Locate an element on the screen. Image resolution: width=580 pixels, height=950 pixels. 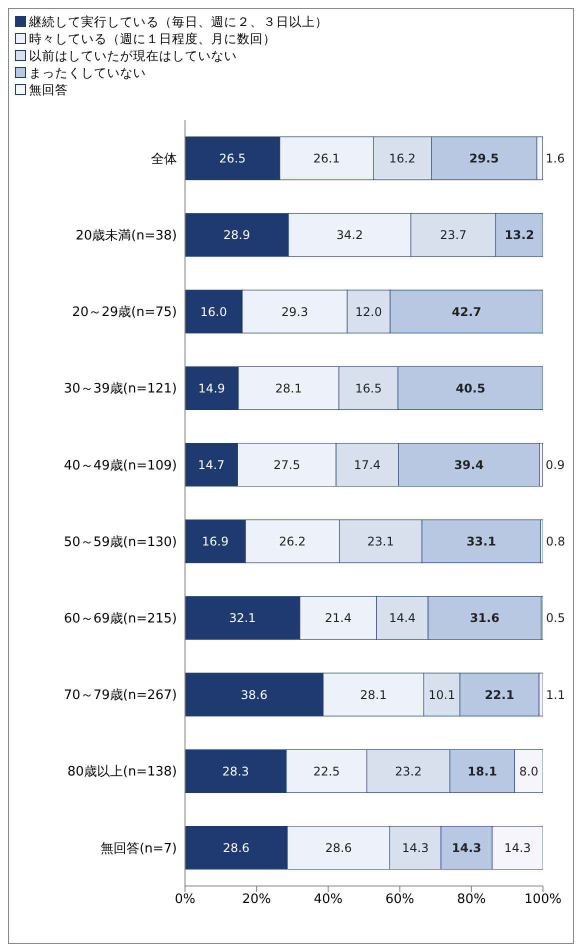
x-tick-label: 100% is located at coordinates (543, 900).